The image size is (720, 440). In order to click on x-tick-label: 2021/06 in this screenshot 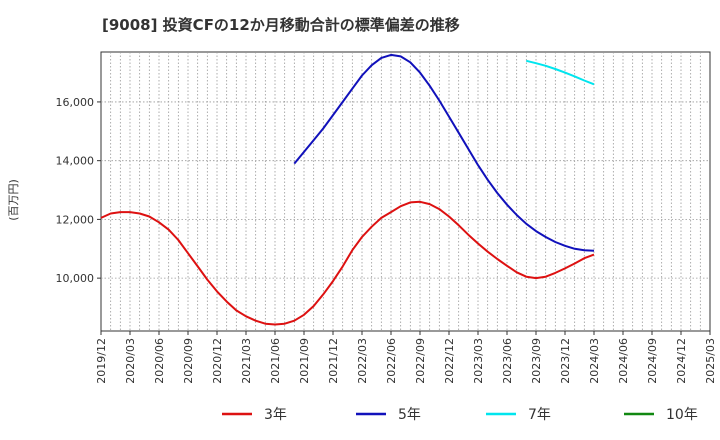, I will do `click(275, 361)`.